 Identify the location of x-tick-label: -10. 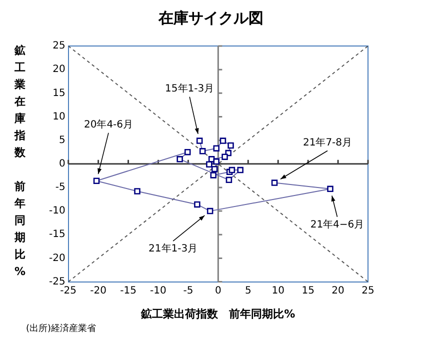
(158, 290).